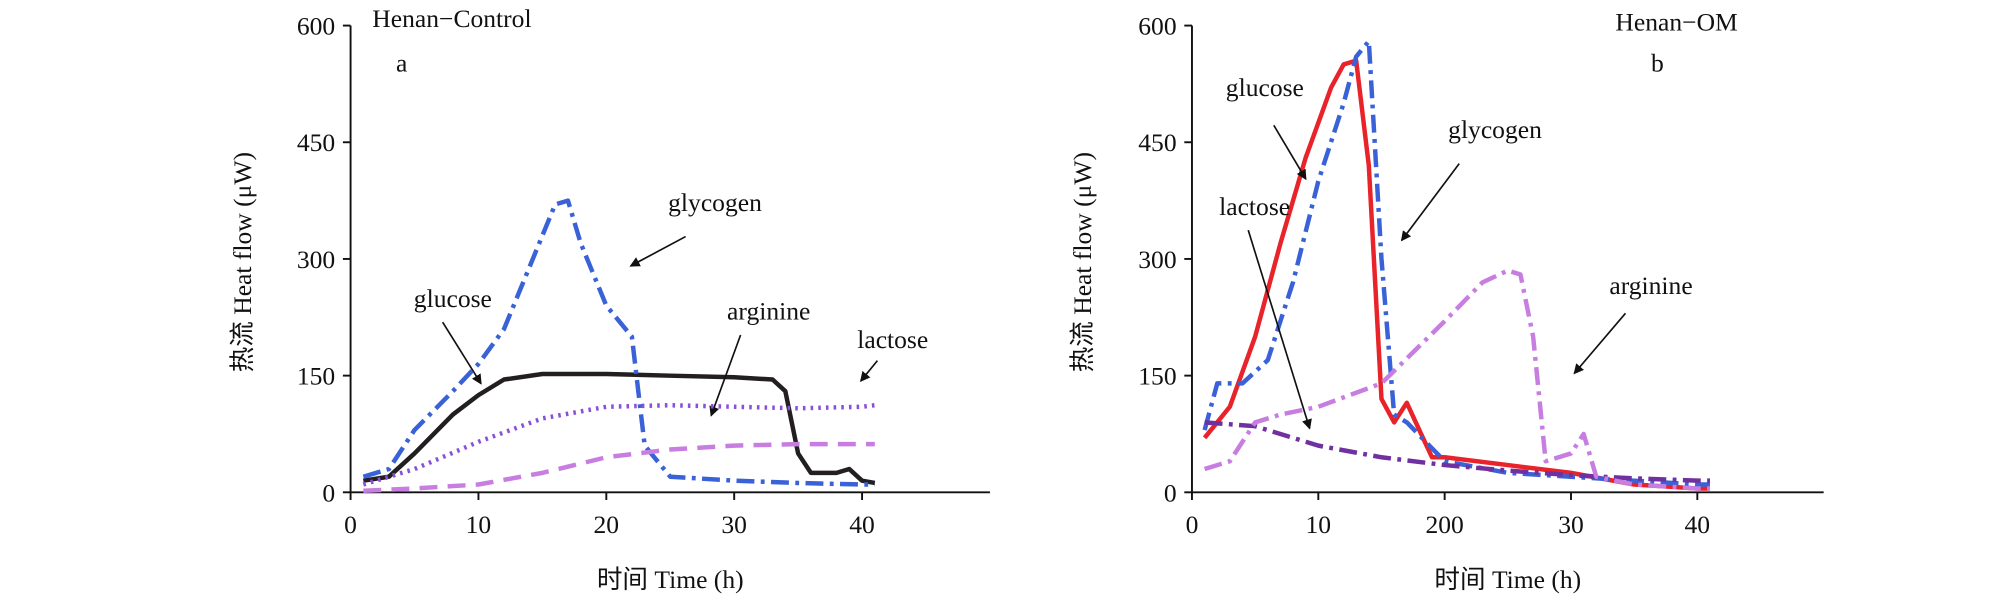 Image resolution: width=2008 pixels, height=601 pixels. What do you see at coordinates (1657, 63) in the screenshot?
I see `panel-label: b` at bounding box center [1657, 63].